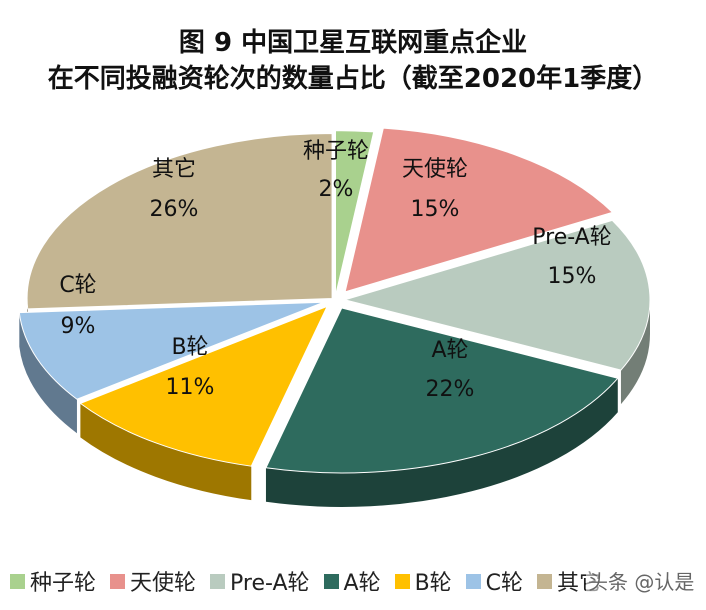 Image resolution: width=706 pixels, height=610 pixels. I want to click on legend-label: A轮, so click(362, 583).